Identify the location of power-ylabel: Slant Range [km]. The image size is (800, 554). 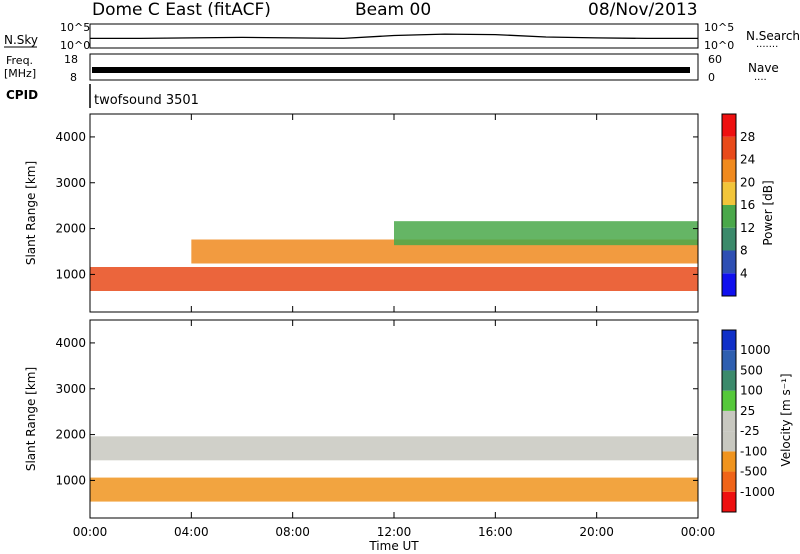
(31, 213).